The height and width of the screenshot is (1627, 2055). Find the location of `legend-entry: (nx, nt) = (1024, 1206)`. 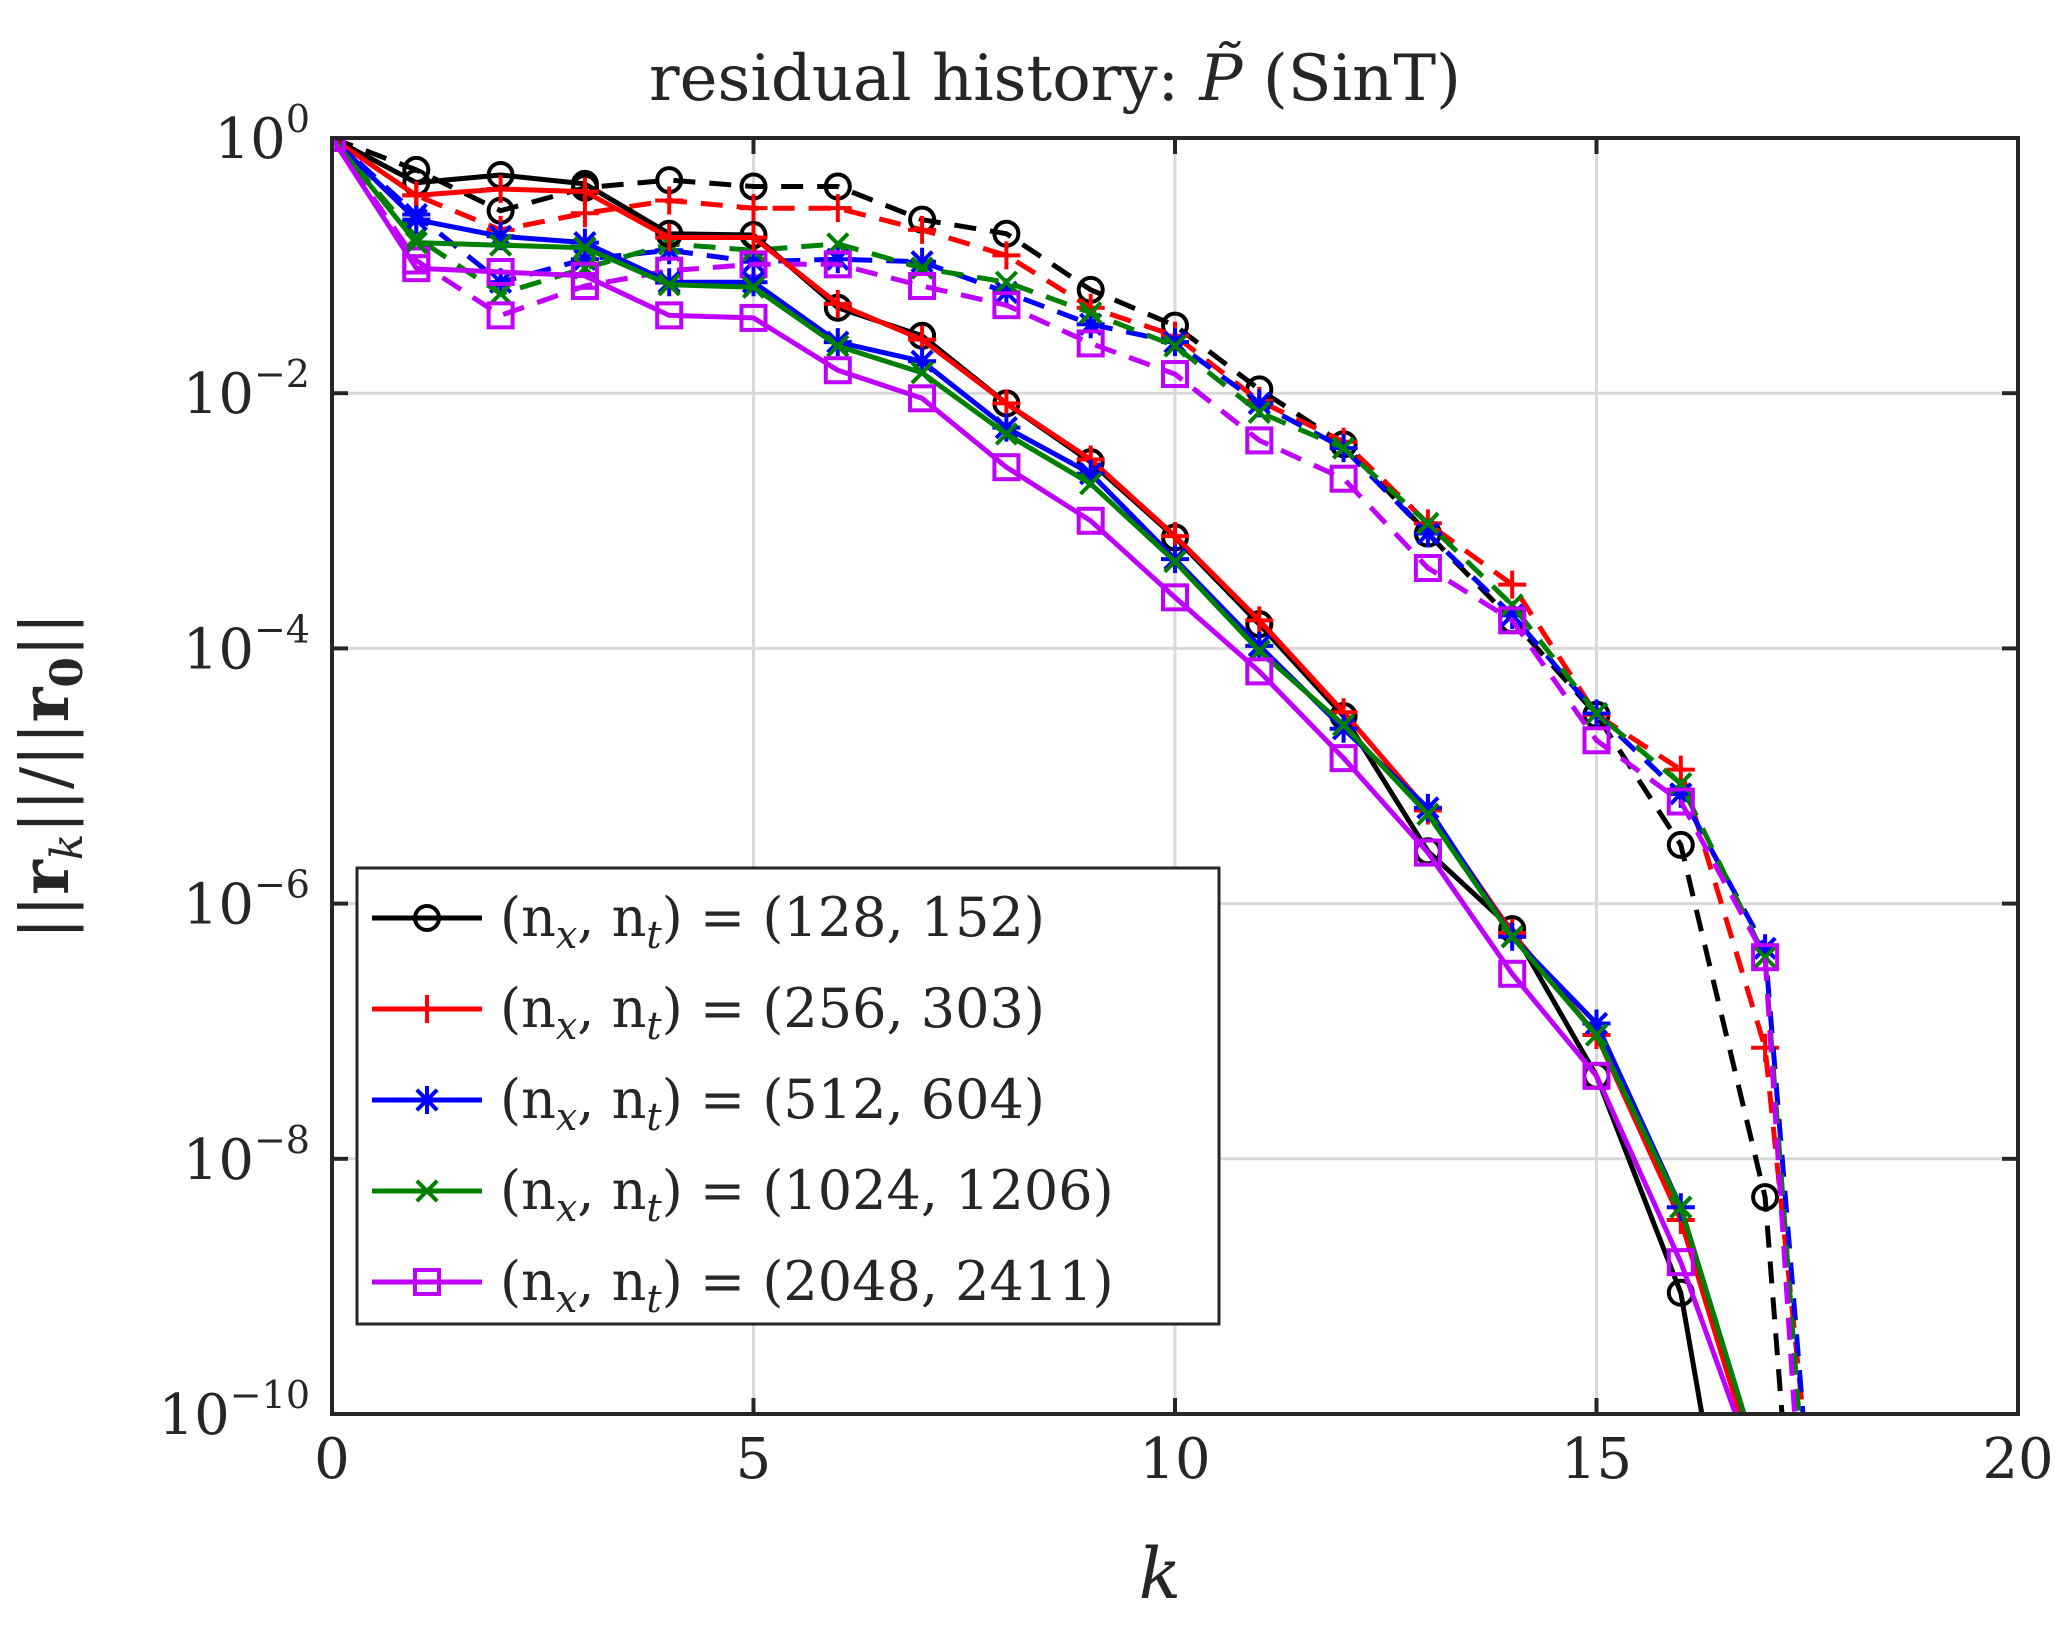

legend-entry: (nx, nt) = (1024, 1206) is located at coordinates (743, 1194).